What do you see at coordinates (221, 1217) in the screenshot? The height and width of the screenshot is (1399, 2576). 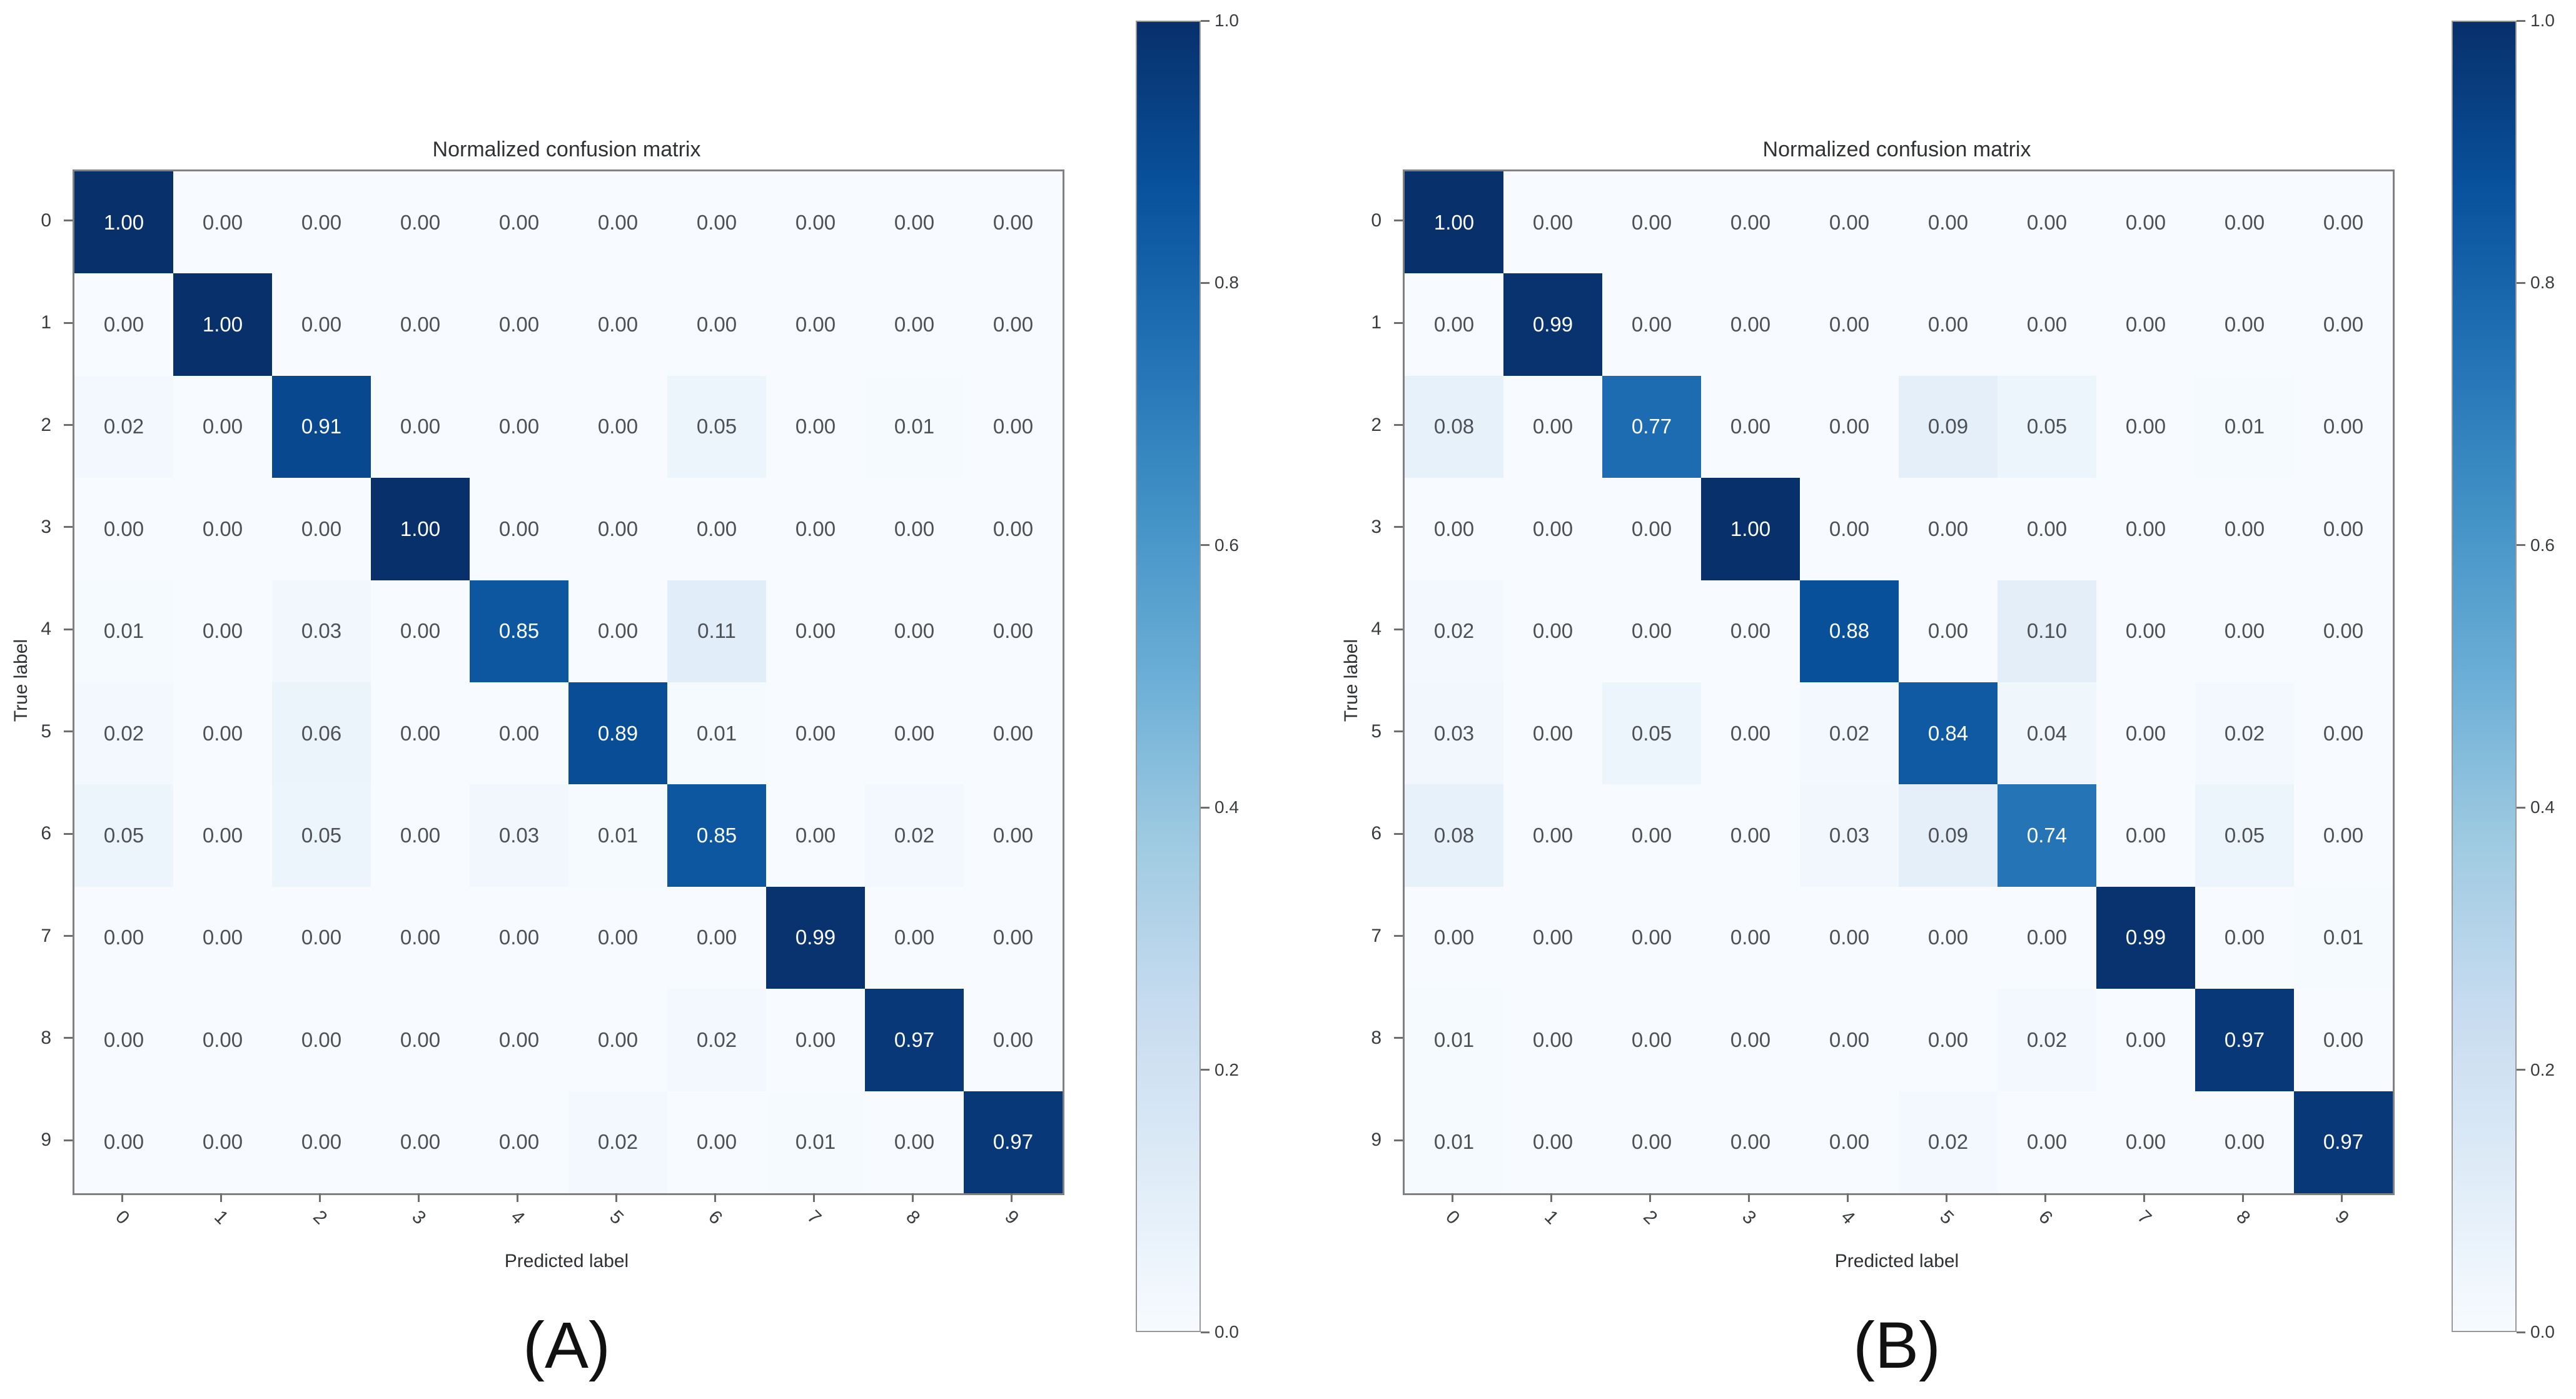 I see `x-tick-label: 1` at bounding box center [221, 1217].